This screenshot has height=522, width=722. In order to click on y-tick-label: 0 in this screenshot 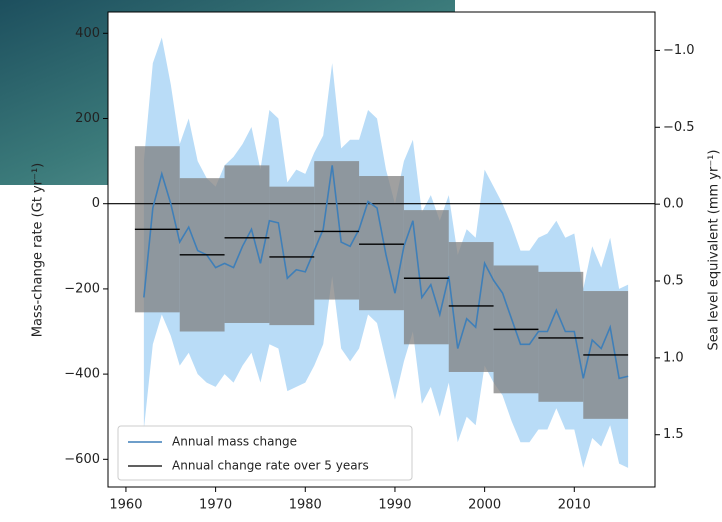, I will do `click(96, 203)`.